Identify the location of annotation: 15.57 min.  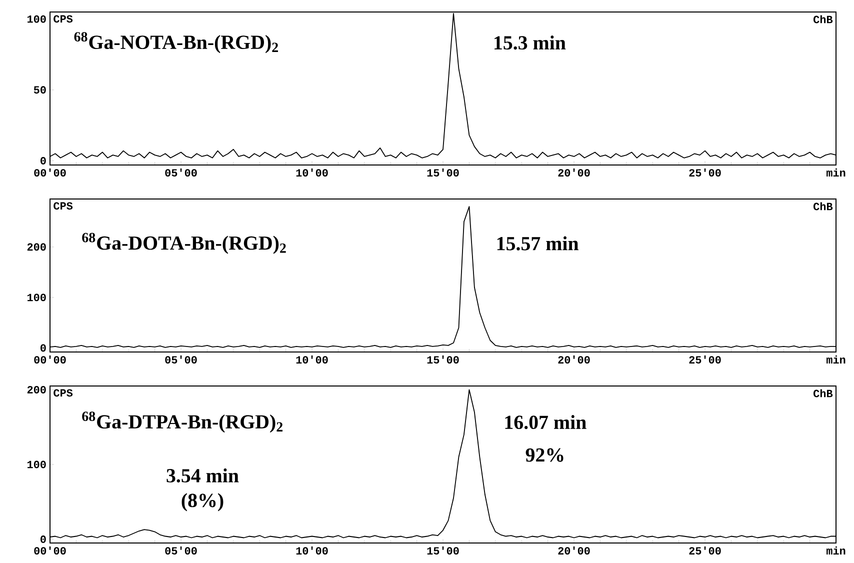
(538, 243).